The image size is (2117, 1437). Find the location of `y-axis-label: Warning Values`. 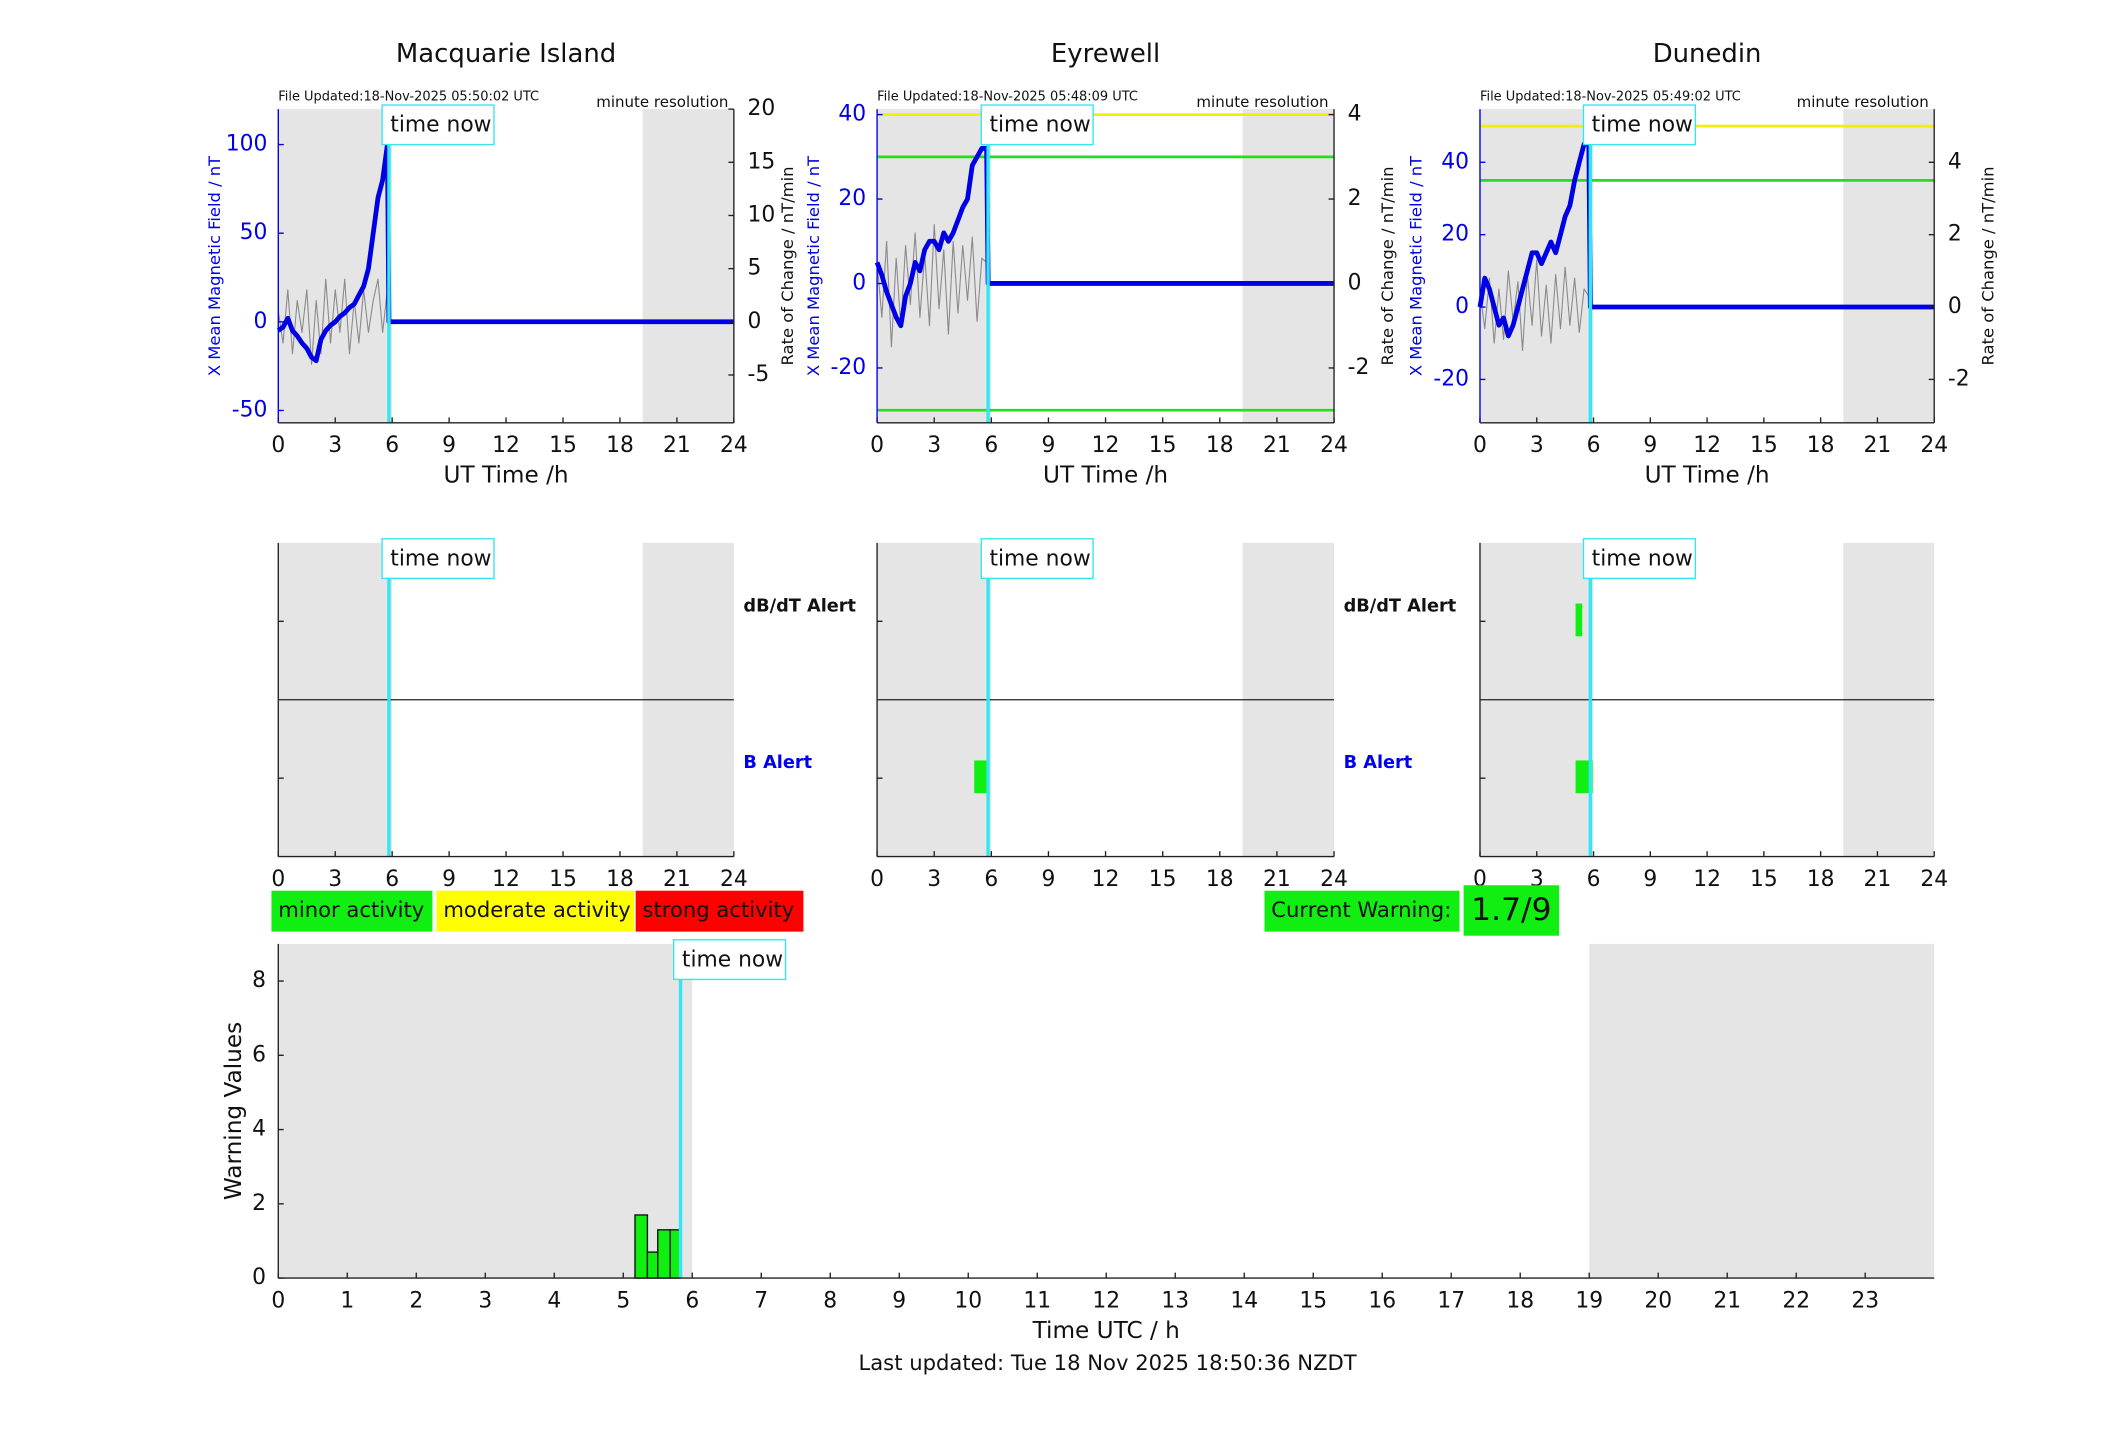

y-axis-label: Warning Values is located at coordinates (233, 1111).